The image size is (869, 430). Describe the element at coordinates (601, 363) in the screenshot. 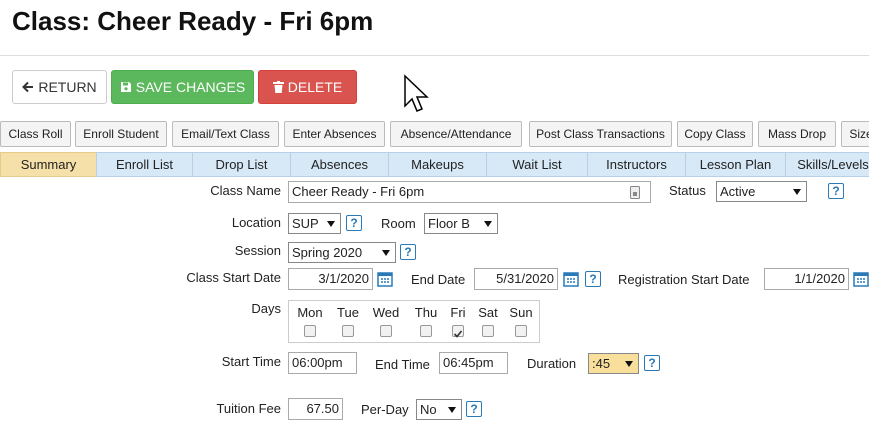

I see `select-value: :45` at that location.